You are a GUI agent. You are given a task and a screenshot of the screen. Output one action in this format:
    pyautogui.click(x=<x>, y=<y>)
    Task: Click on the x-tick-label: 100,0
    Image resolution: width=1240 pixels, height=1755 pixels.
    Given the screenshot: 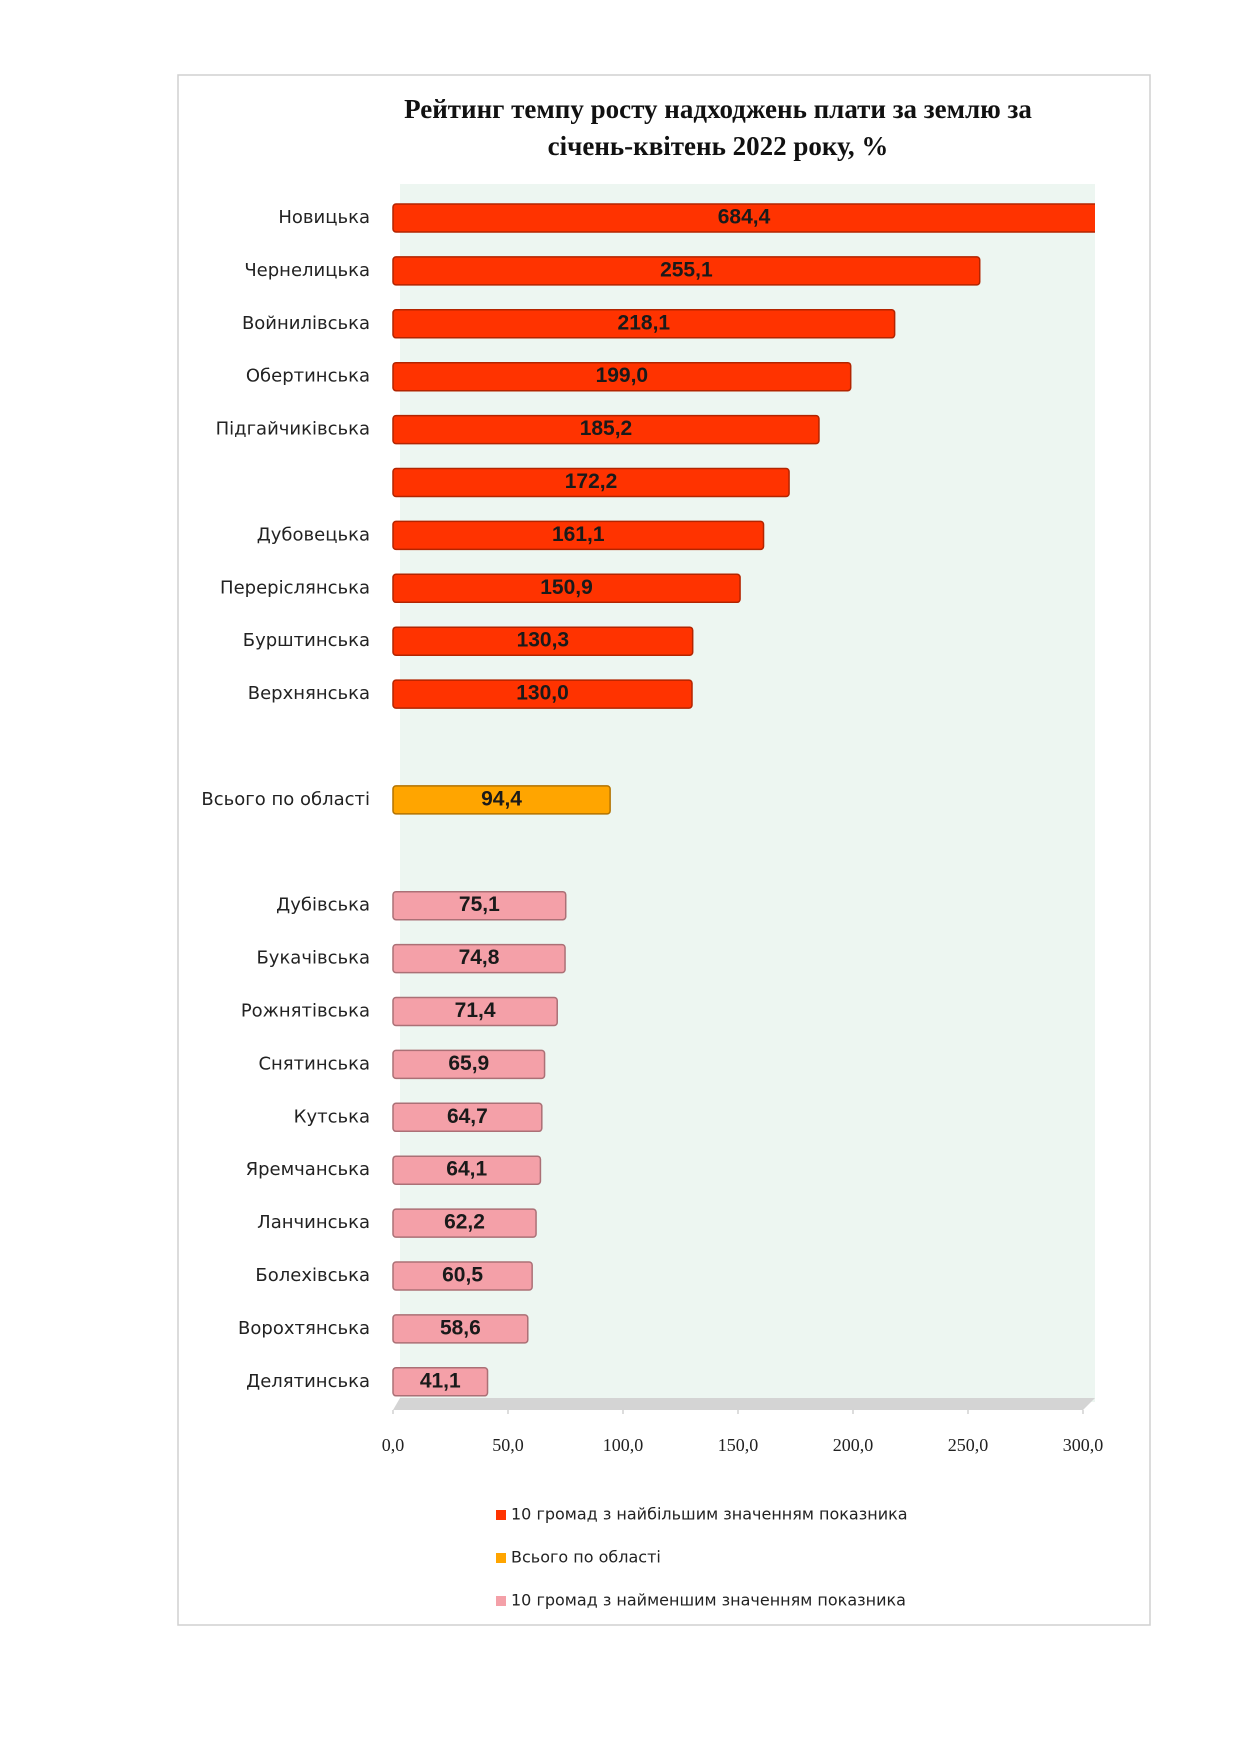 What is the action you would take?
    pyautogui.click(x=623, y=1445)
    